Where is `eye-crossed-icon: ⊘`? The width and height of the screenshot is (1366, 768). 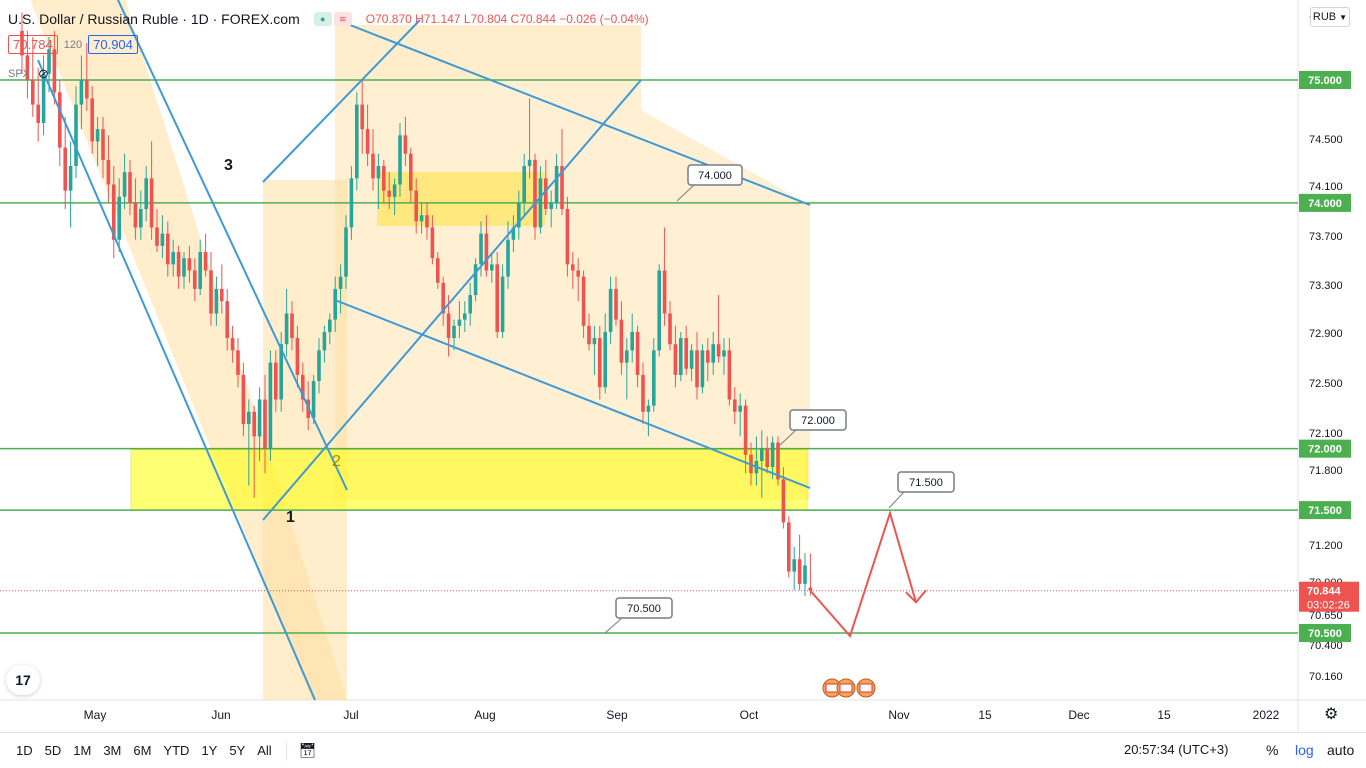
eye-crossed-icon: ⊘ is located at coordinates (43, 73).